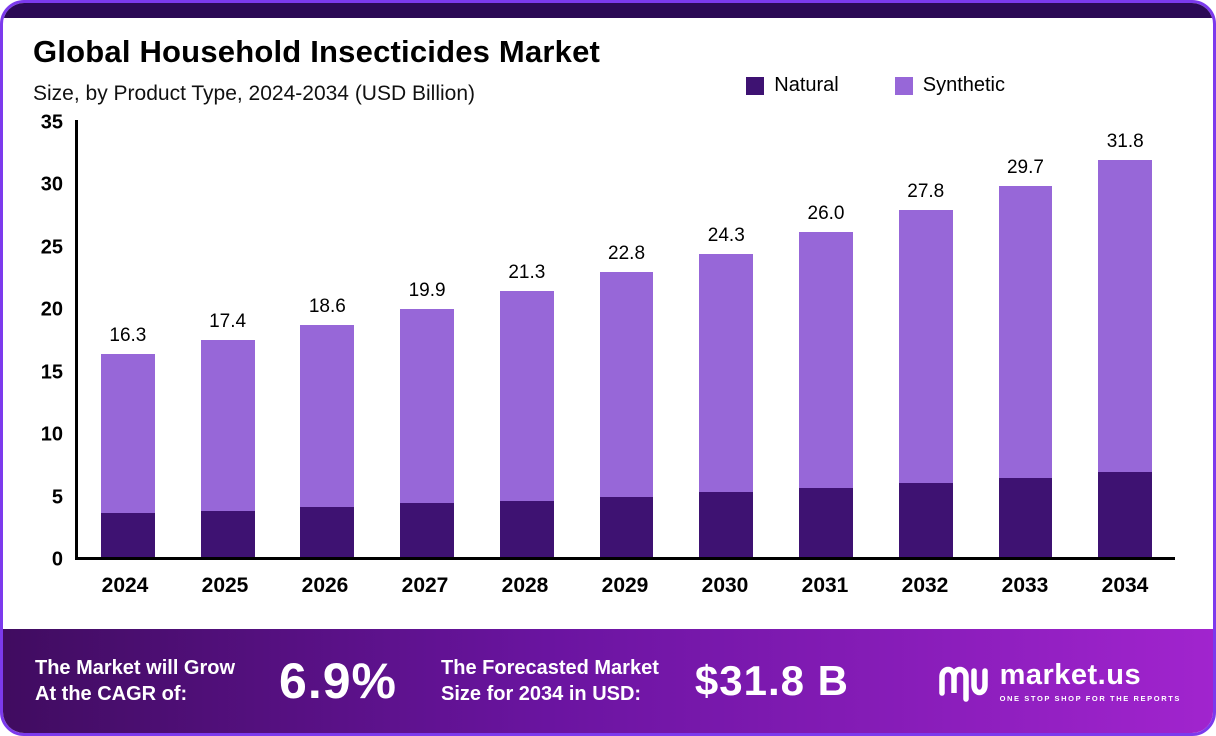  I want to click on brand-logo-block: market.us ONE STOP SHOP FOR THE REPORTS, so click(1059, 681).